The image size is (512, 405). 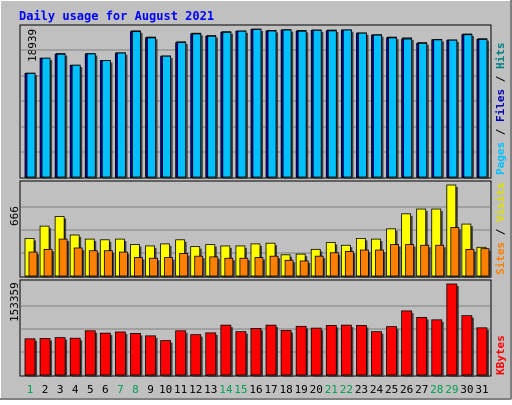 What do you see at coordinates (120, 389) in the screenshot?
I see `x-tick-label-7: 7` at bounding box center [120, 389].